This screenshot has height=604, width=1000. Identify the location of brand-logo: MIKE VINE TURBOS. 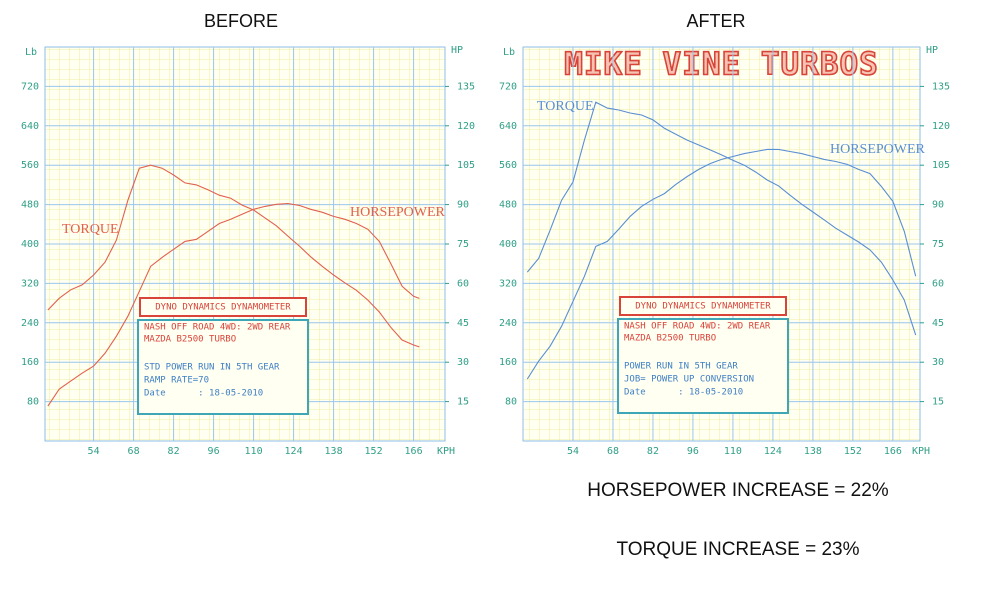
(721, 65).